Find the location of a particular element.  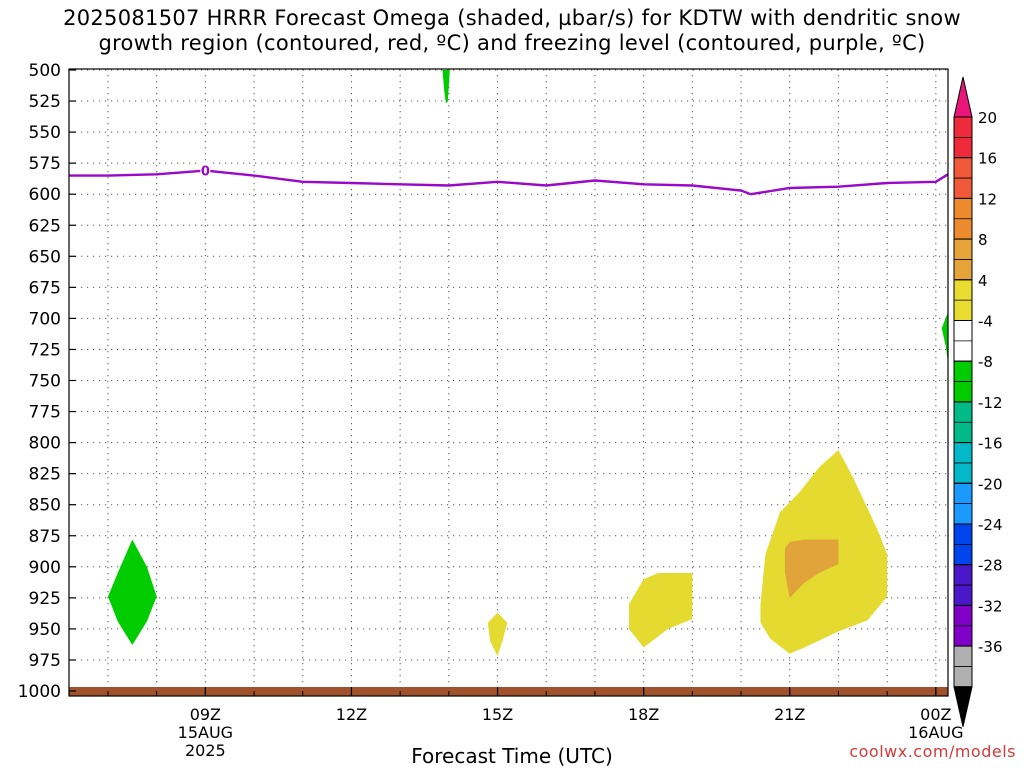

y-tick-label: 550 is located at coordinates (45, 133).